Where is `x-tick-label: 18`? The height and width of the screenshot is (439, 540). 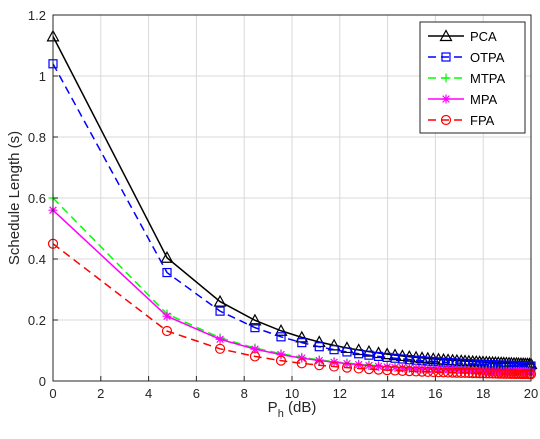 x-tick-label: 18 is located at coordinates (483, 393).